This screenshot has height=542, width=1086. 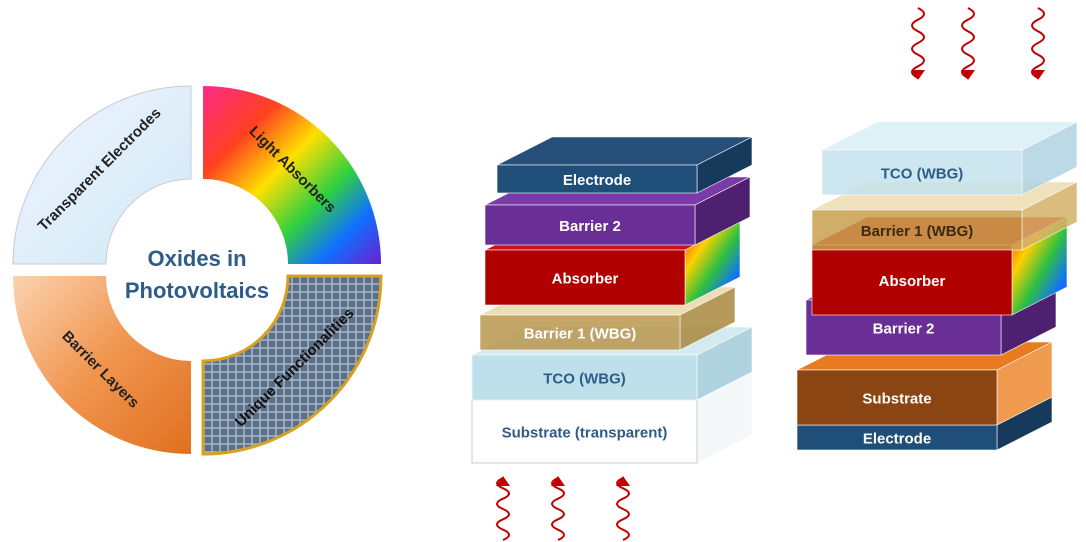 What do you see at coordinates (196, 258) in the screenshot?
I see `center-title: Oxides in` at bounding box center [196, 258].